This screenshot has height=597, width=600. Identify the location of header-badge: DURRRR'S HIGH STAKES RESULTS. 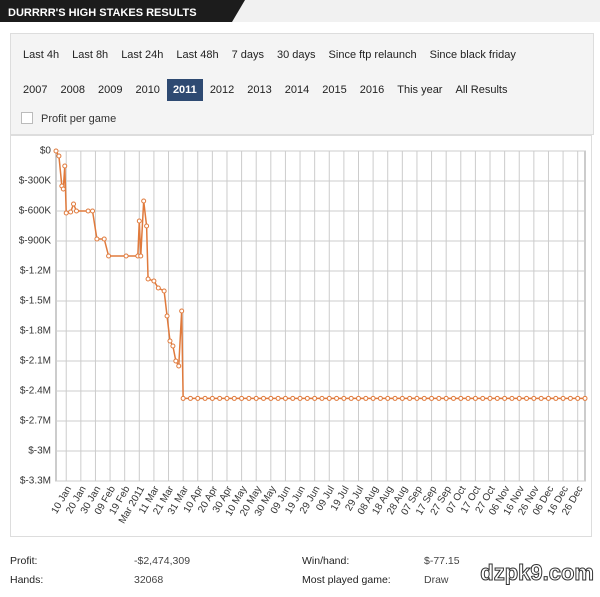
(122, 11).